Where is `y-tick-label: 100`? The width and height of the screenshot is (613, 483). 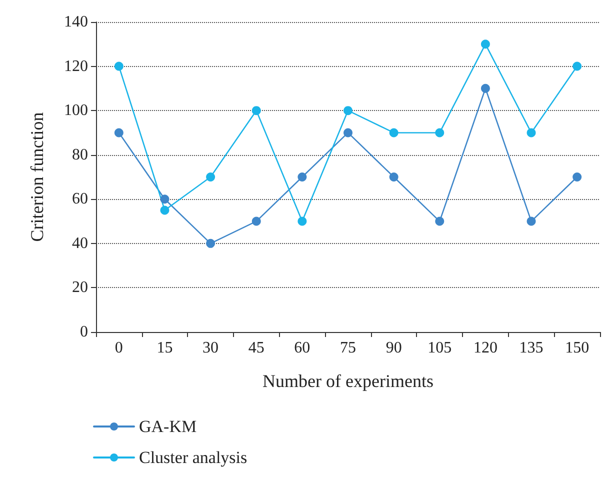
y-tick-label: 100 is located at coordinates (76, 111).